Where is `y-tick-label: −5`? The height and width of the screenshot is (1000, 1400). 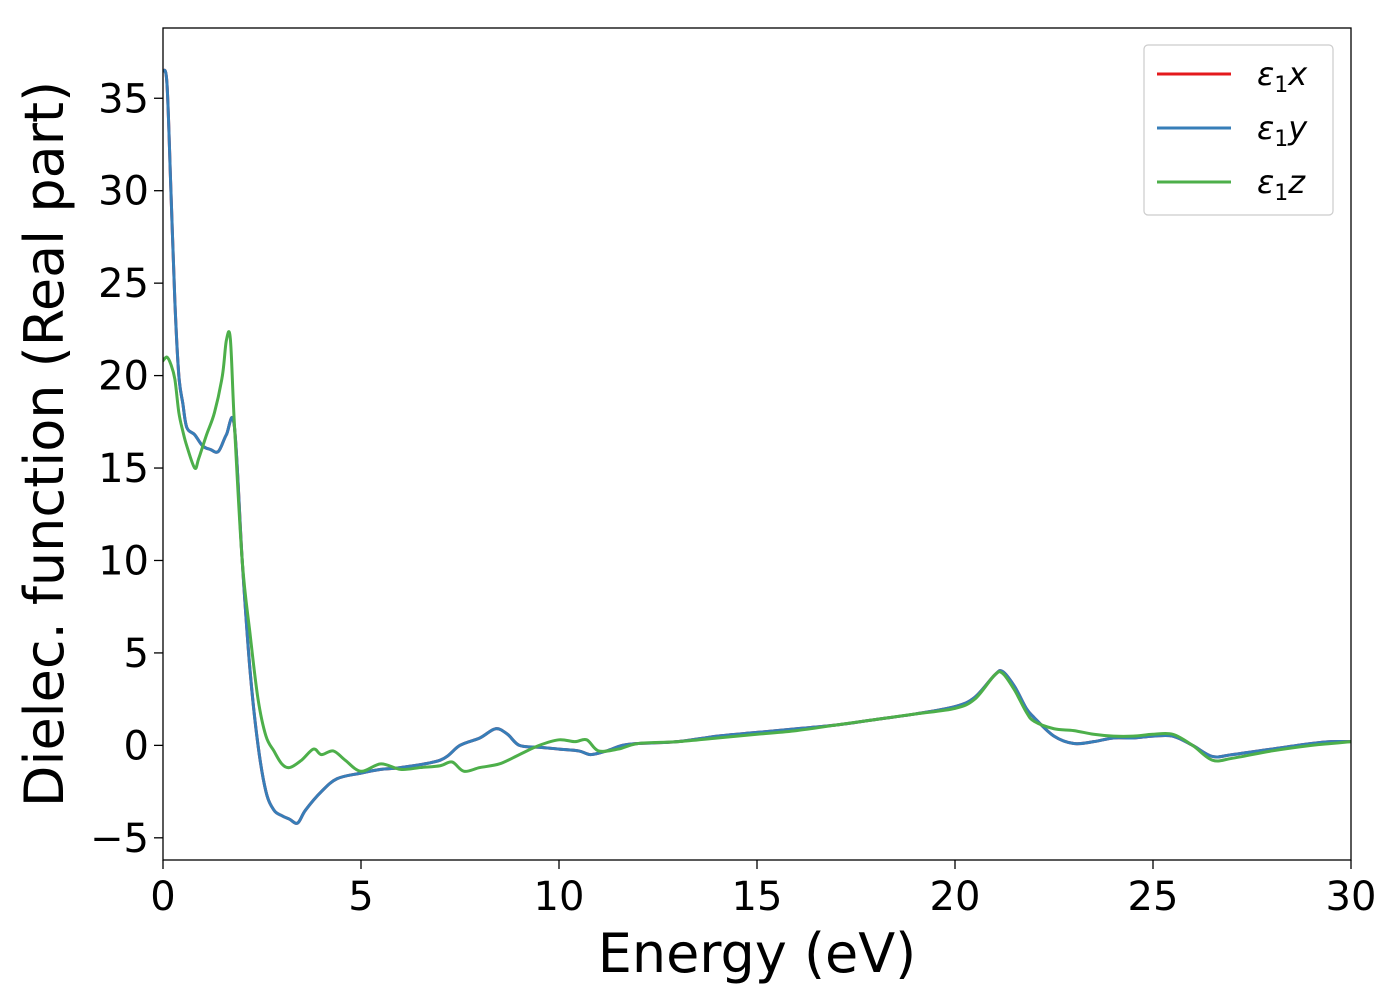 y-tick-label: −5 is located at coordinates (119, 839).